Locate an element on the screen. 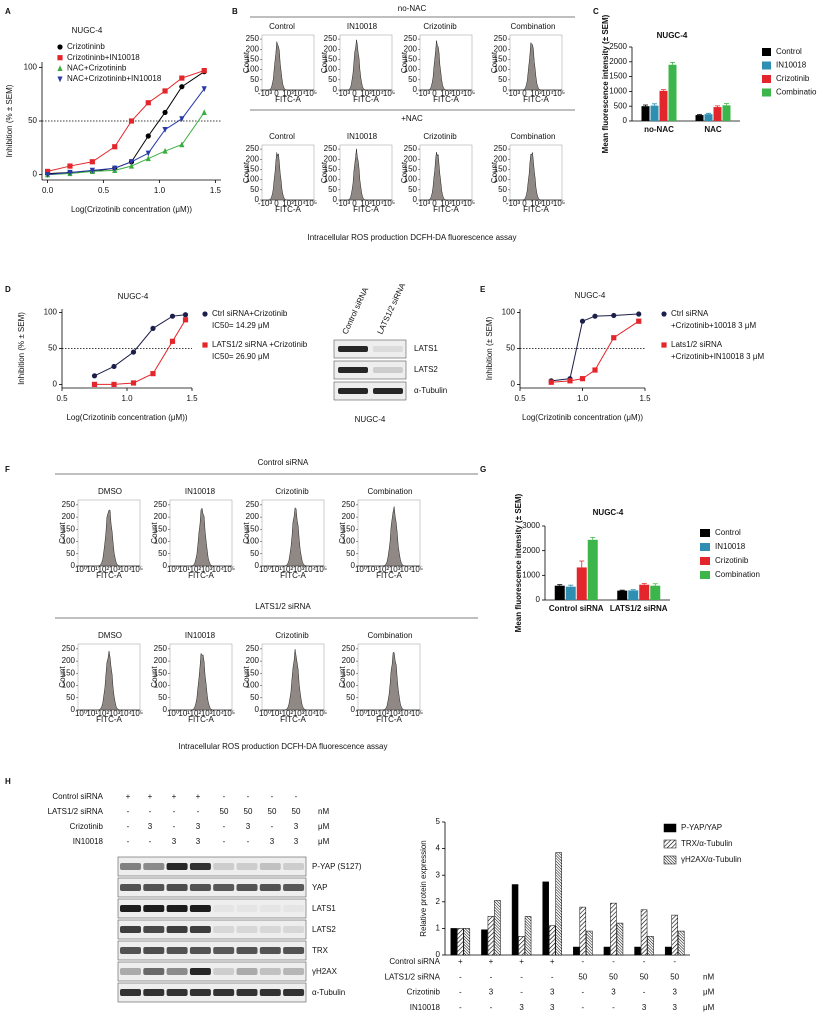  x-tick-label: LATS1/2 siRNA is located at coordinates (639, 608).